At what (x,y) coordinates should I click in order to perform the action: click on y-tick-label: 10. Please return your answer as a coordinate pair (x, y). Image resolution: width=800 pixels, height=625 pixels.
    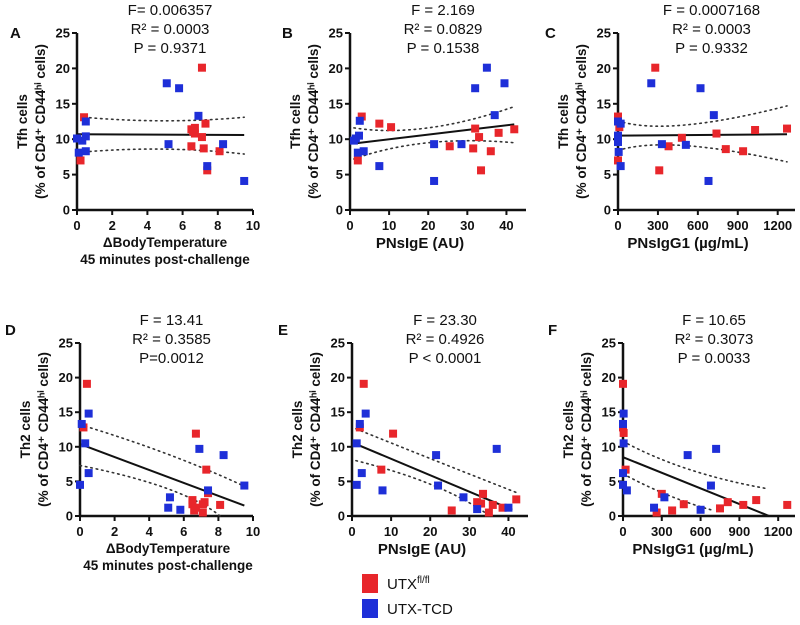
    Looking at the image, I should click on (336, 139).